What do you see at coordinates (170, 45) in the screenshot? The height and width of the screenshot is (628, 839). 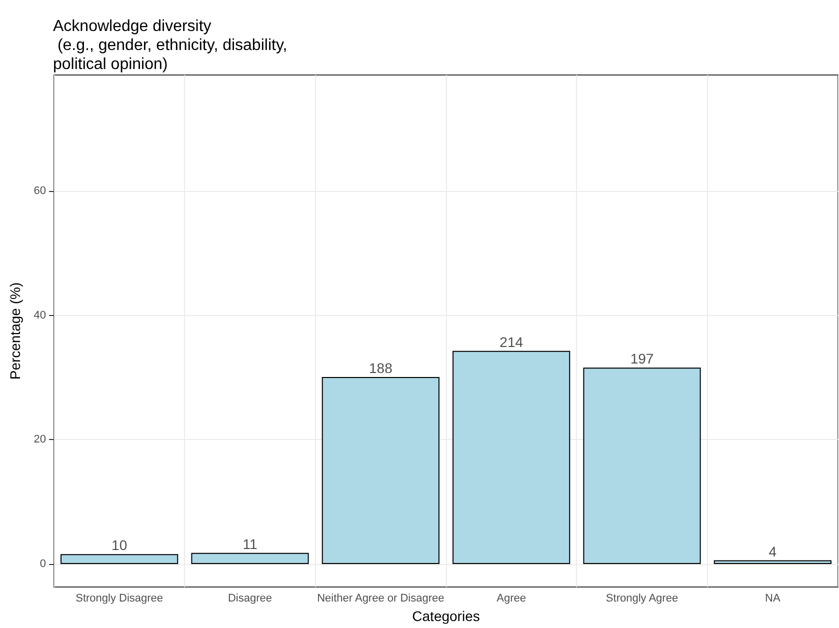 I see `chart-title: Acknowledge diversity (e.g., gender, ethnicity, disability, political opinion)` at bounding box center [170, 45].